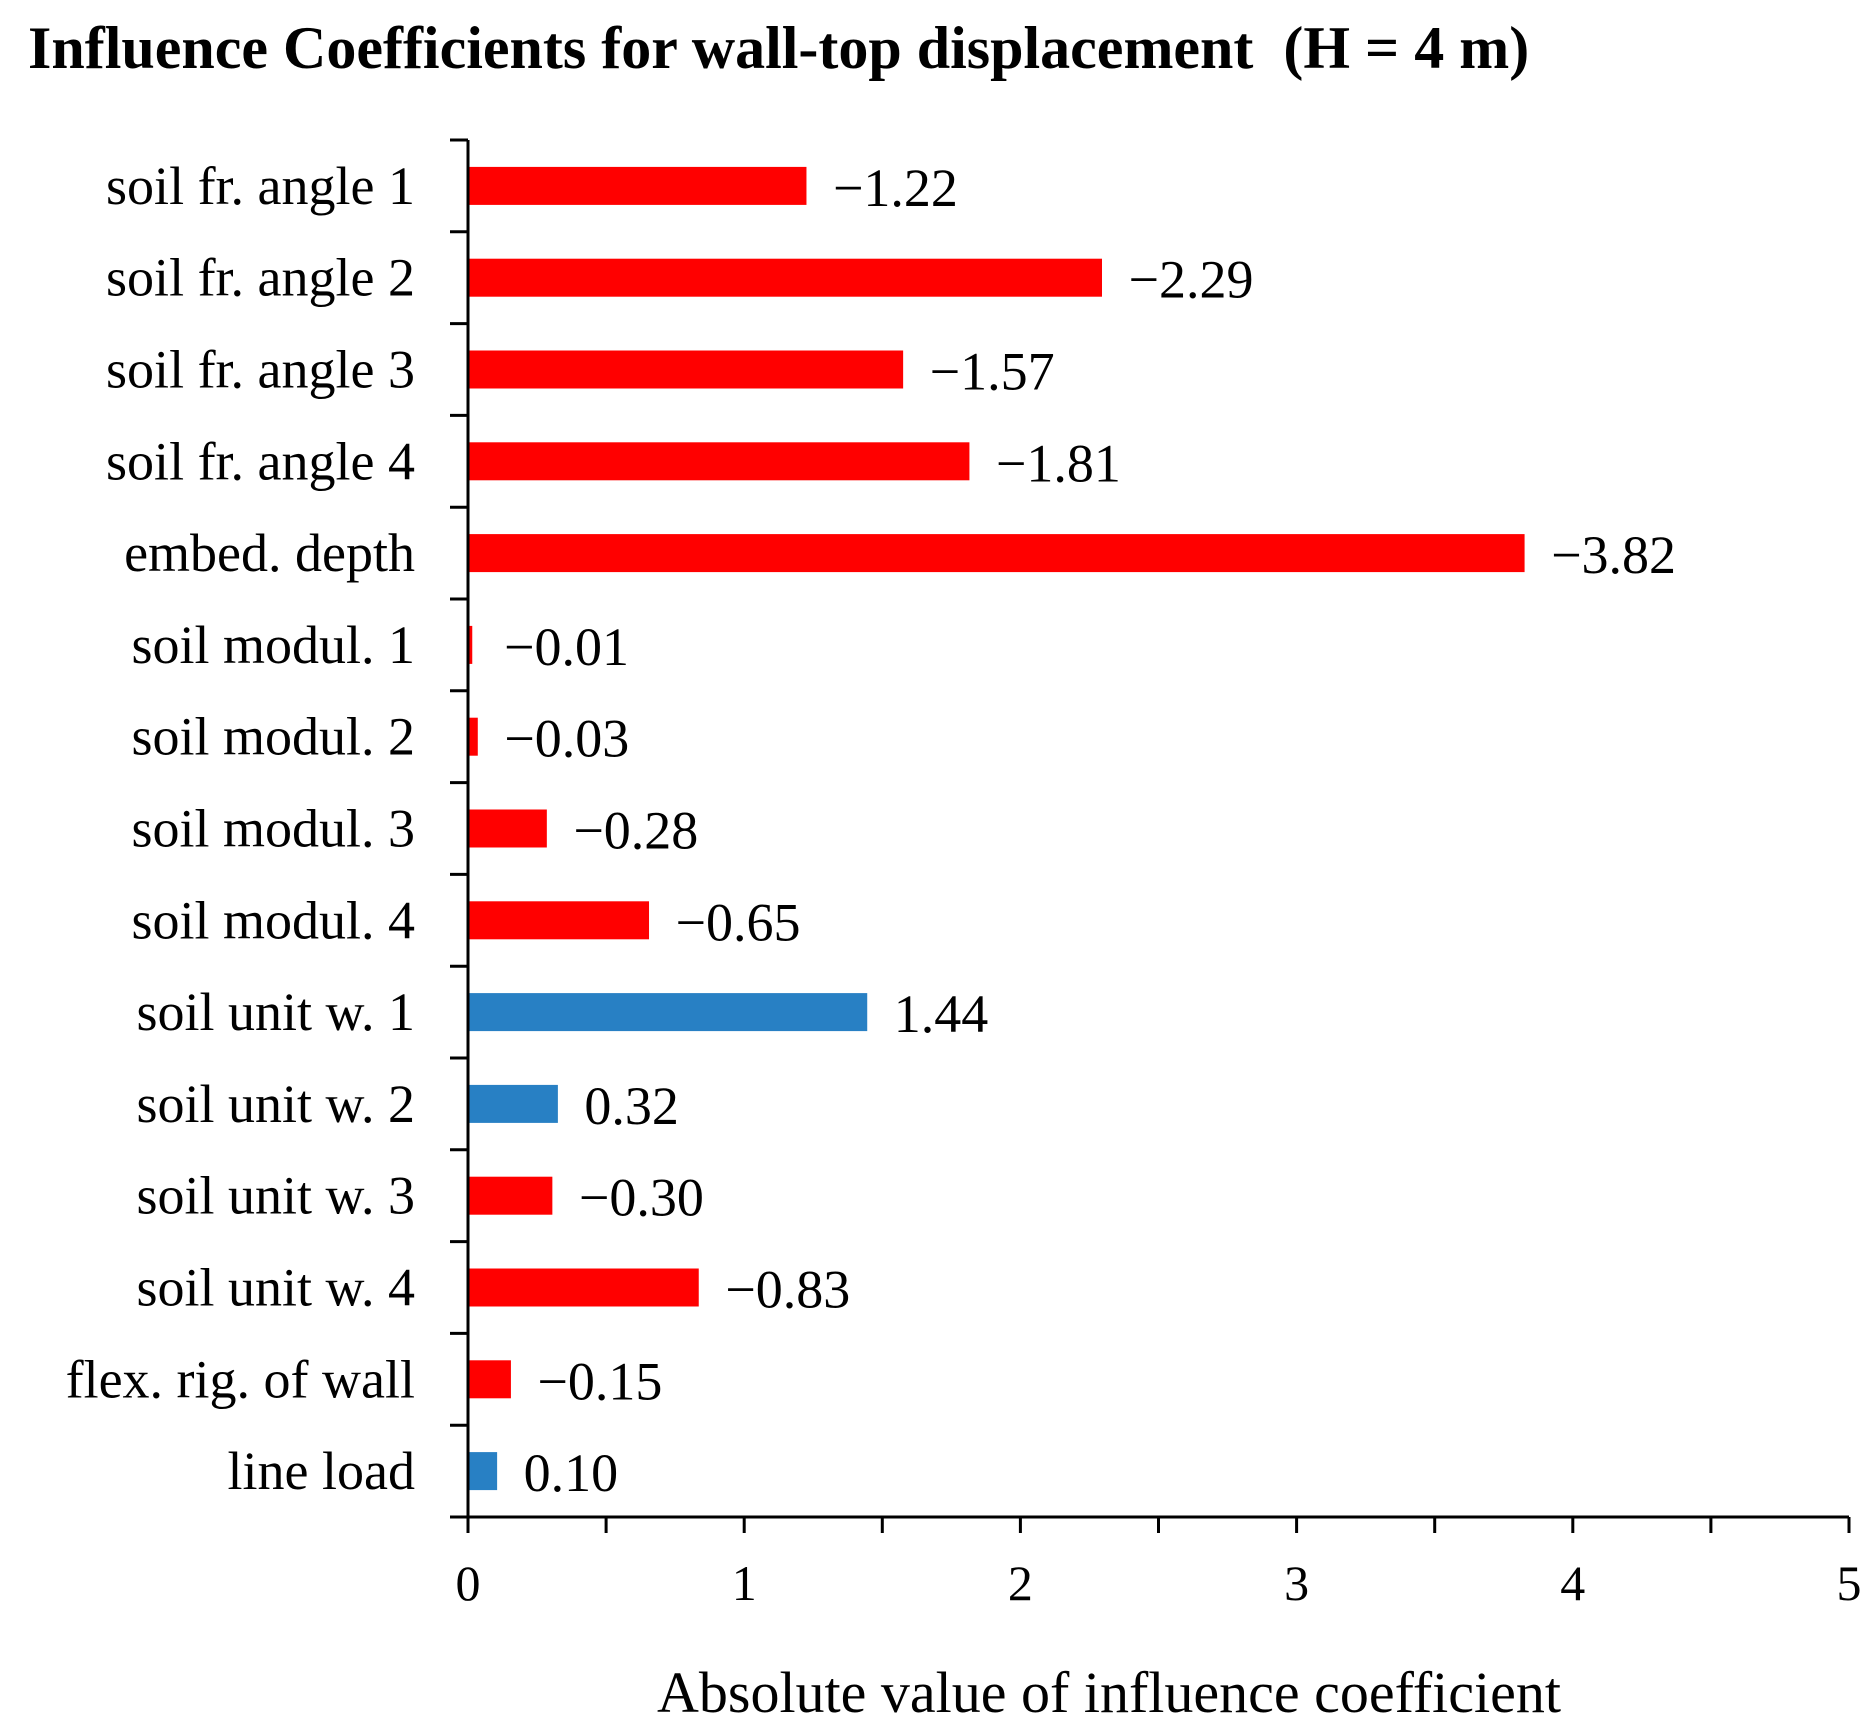 The image size is (1874, 1732). What do you see at coordinates (744, 1583) in the screenshot?
I see `x-tick-label: 1` at bounding box center [744, 1583].